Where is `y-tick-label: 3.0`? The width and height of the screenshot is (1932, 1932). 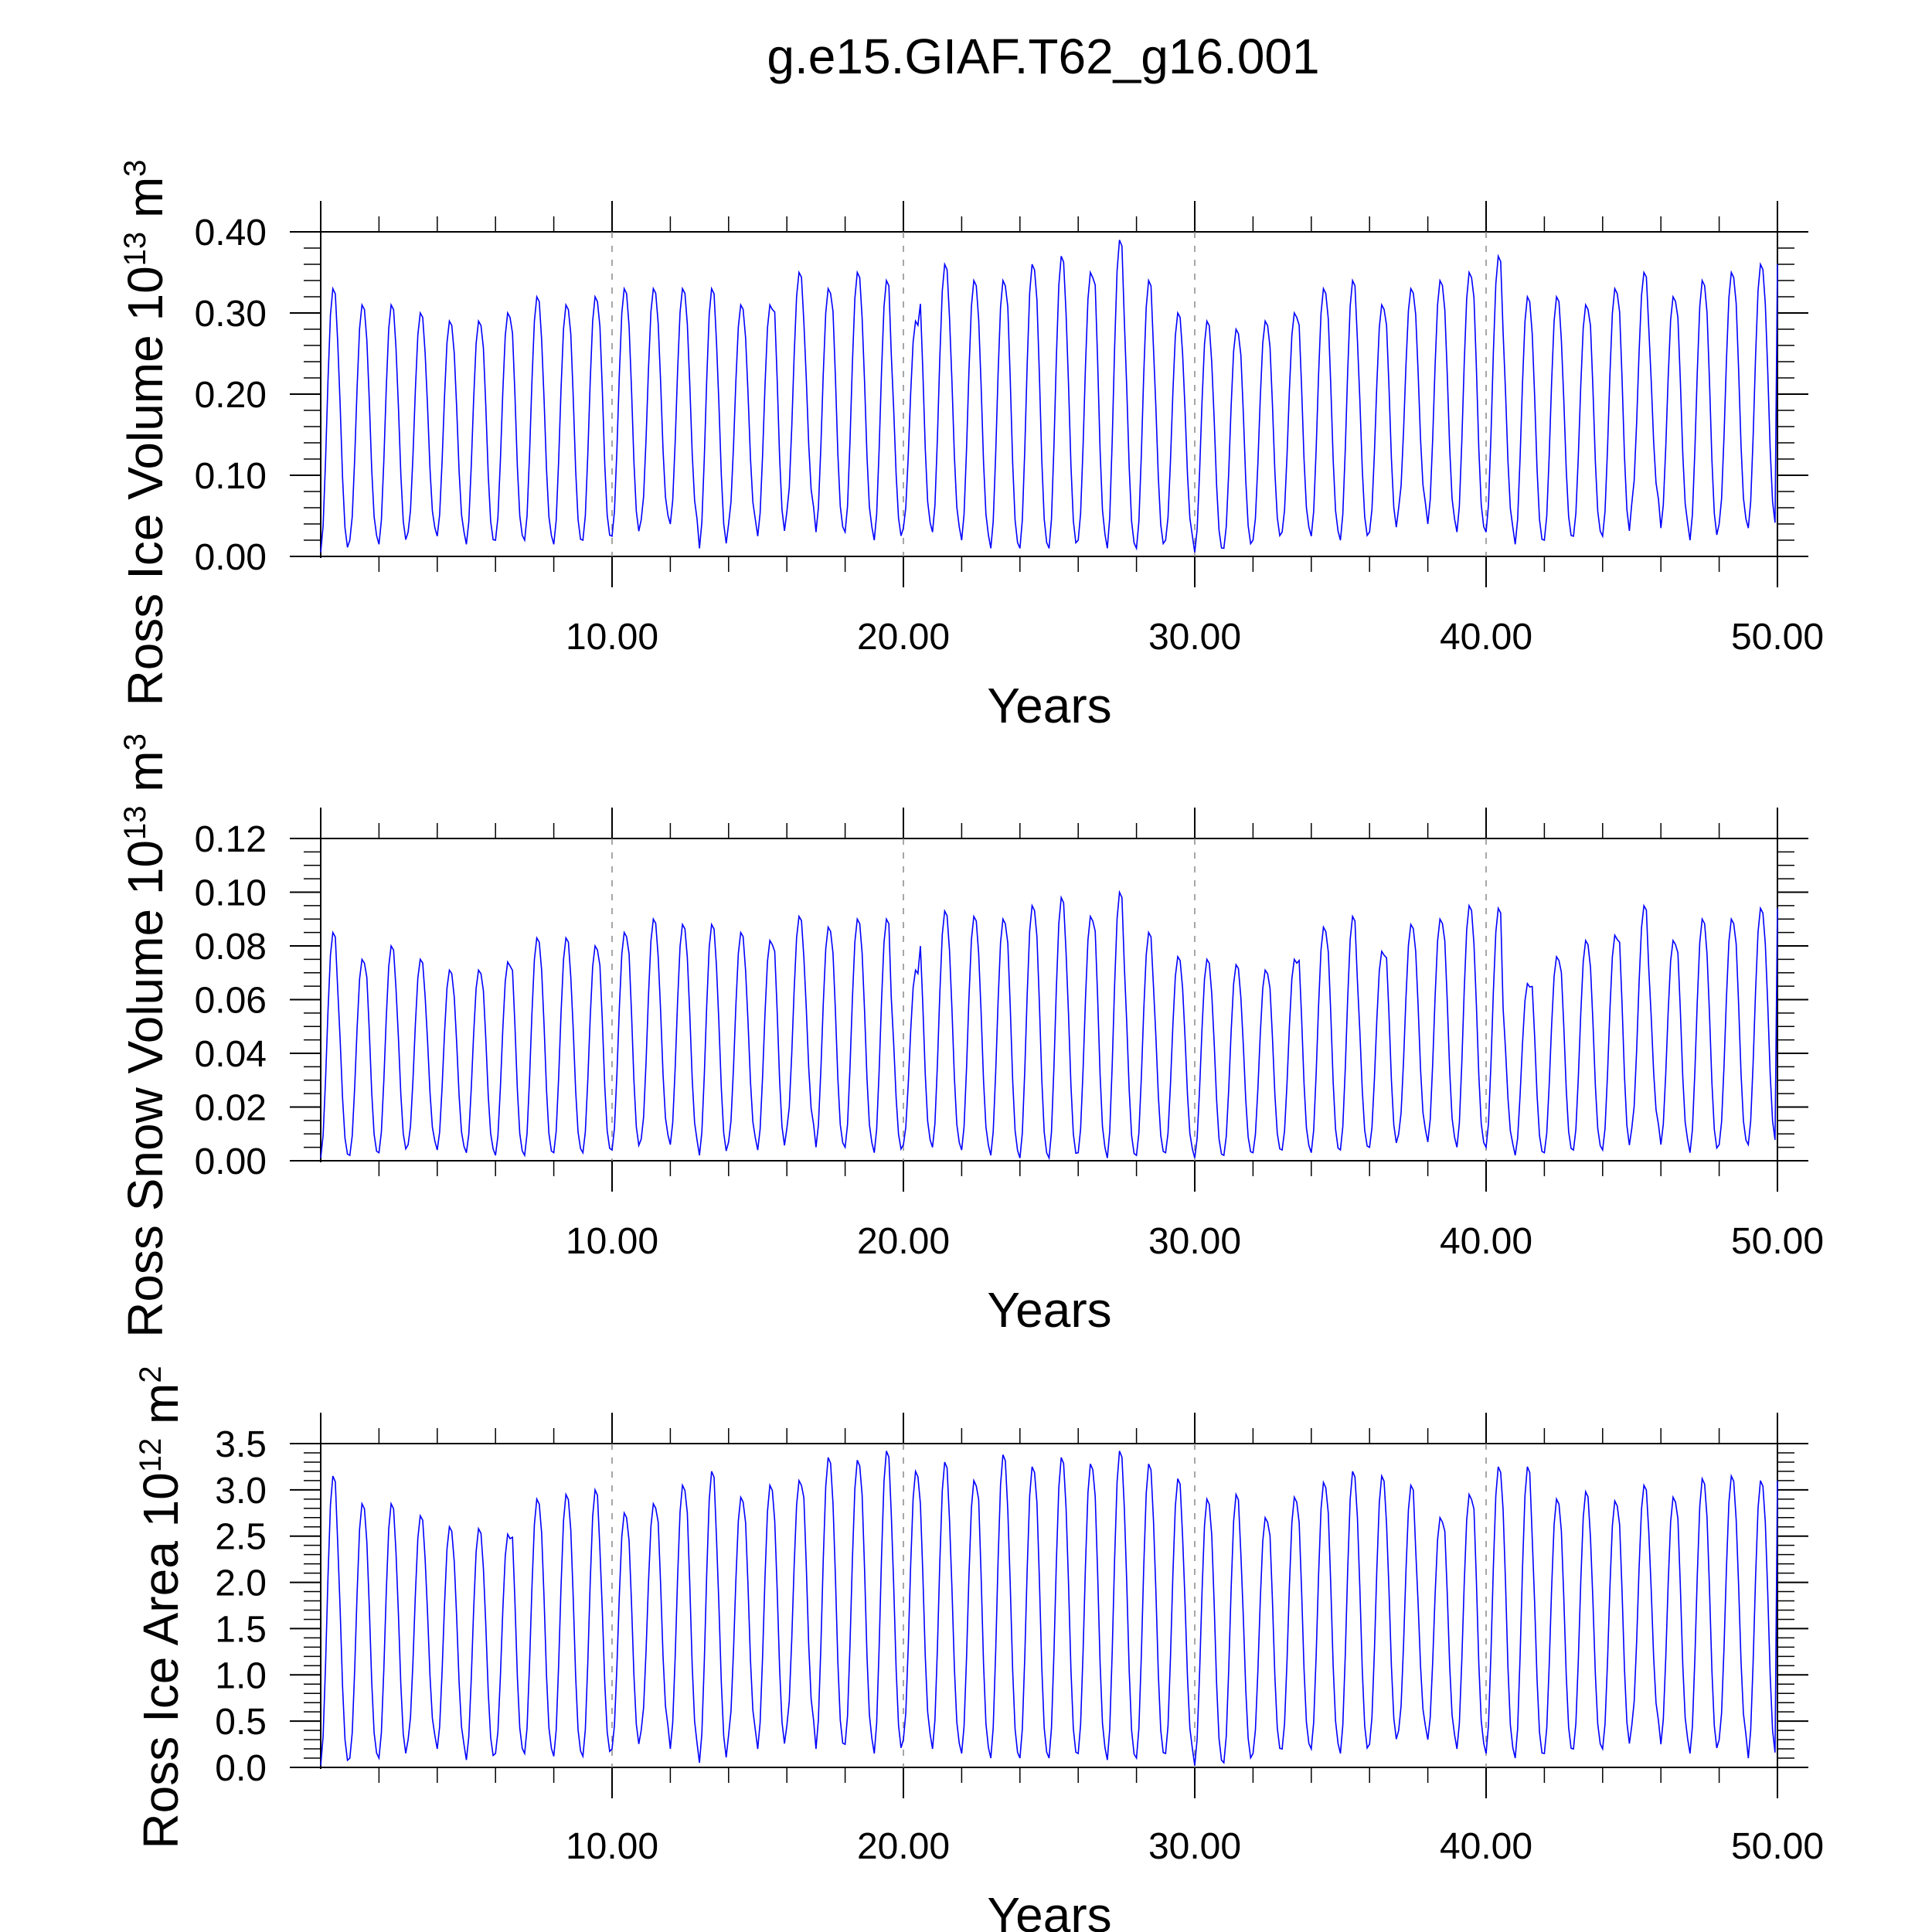 y-tick-label: 3.0 is located at coordinates (241, 1491).